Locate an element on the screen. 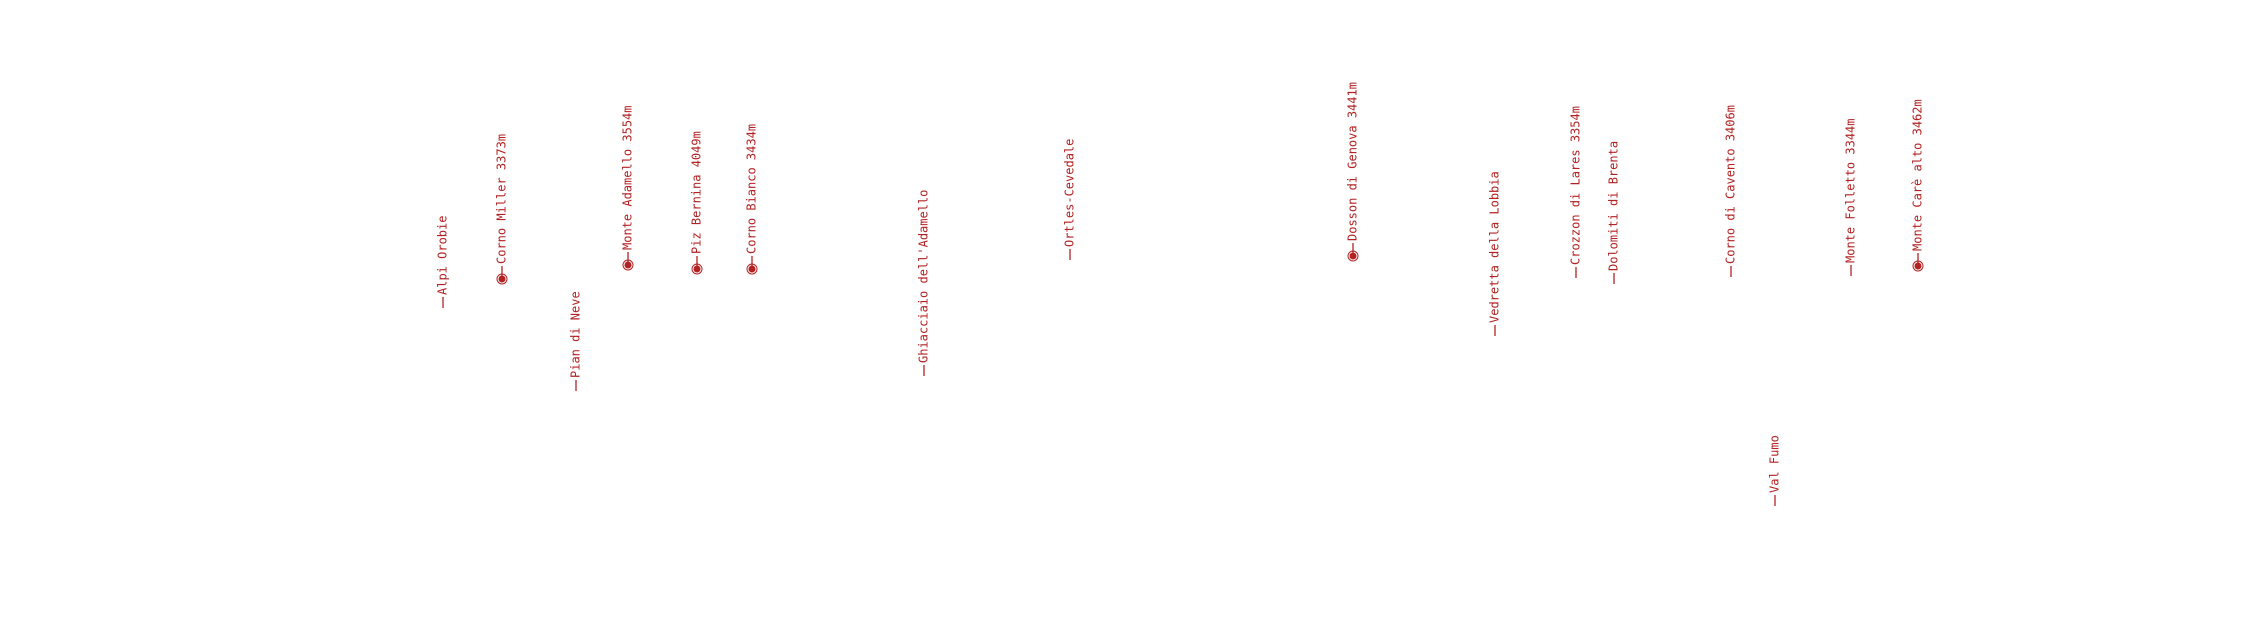 The width and height of the screenshot is (2243, 620). peak-name: Ortles-Cevedale is located at coordinates (1070, 193).